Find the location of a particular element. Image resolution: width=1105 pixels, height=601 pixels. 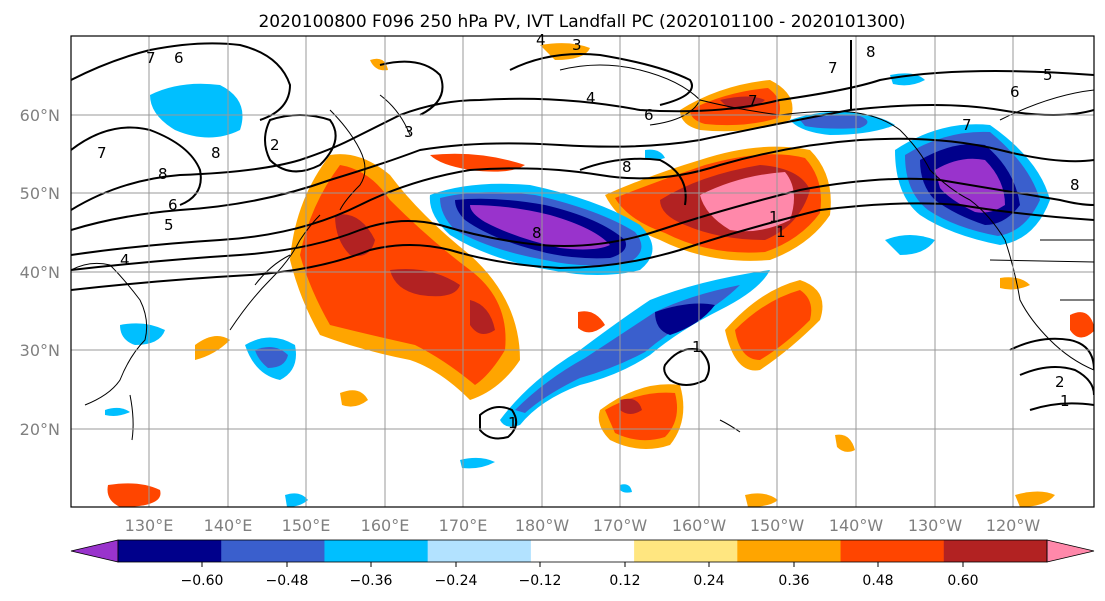

colorbar-label: 0.24 is located at coordinates (708, 581).